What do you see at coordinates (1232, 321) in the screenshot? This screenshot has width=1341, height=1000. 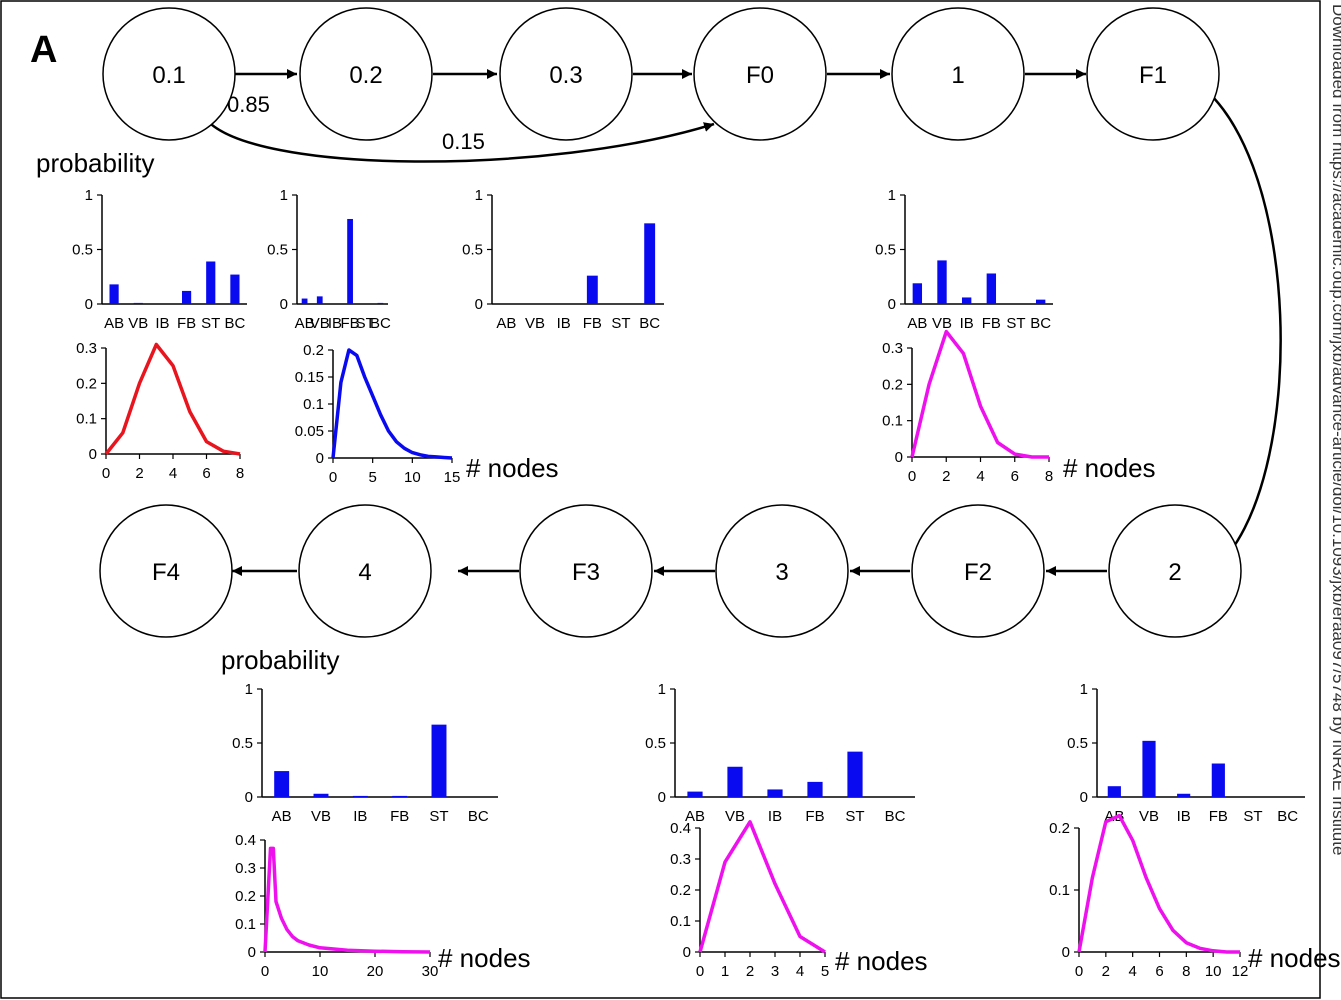 I see `arrow-F1-2-curve` at bounding box center [1232, 321].